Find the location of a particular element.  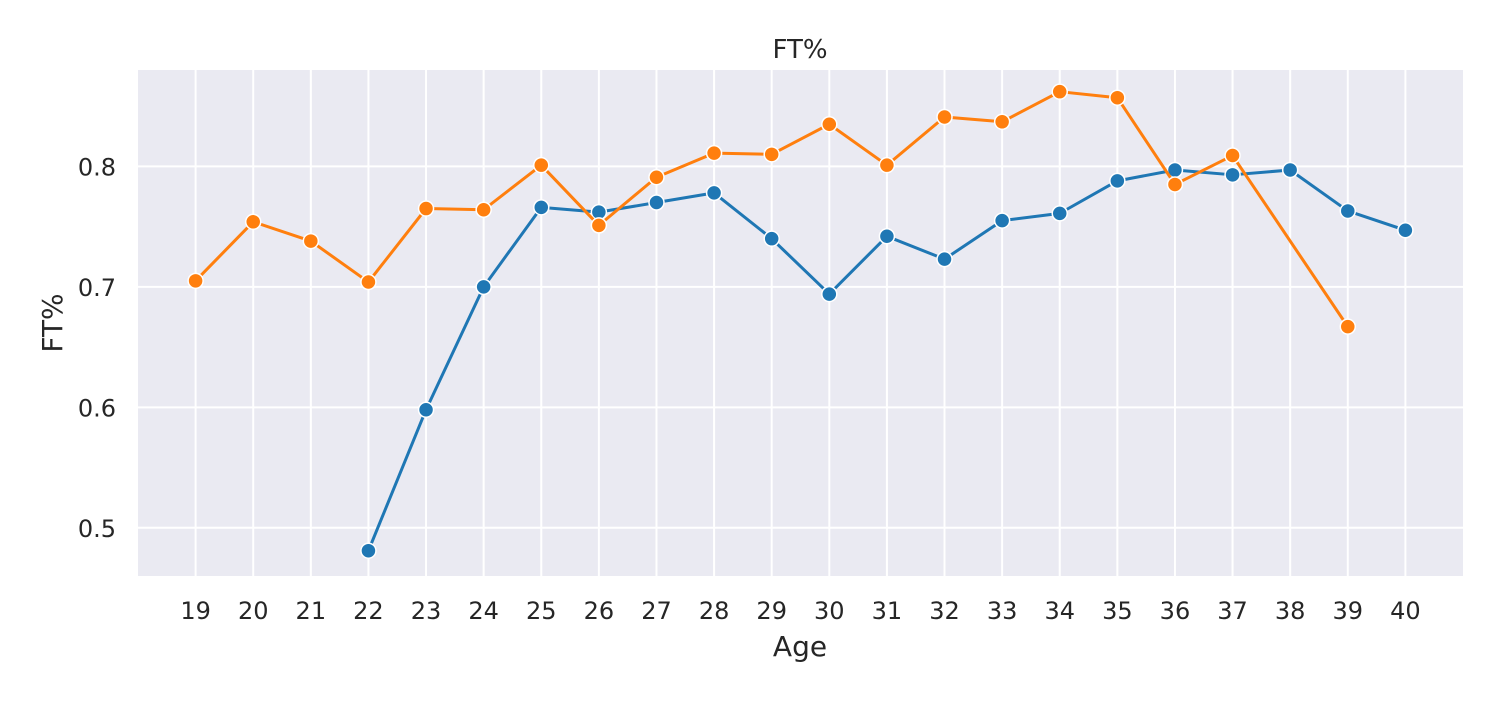

x-tick-label: 23 is located at coordinates (426, 611).